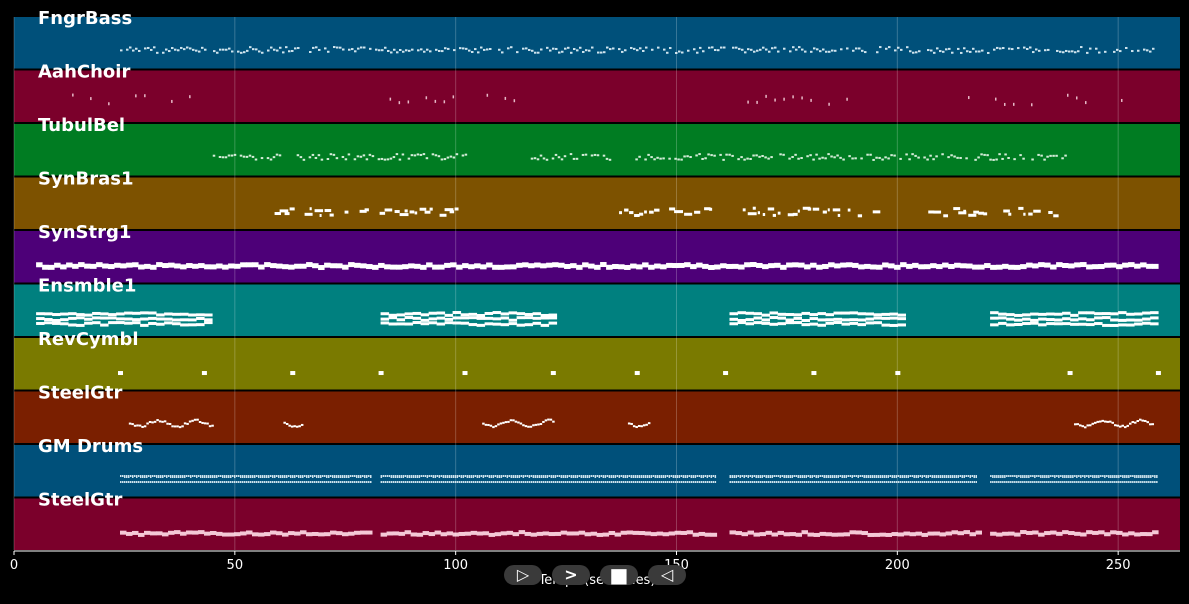  What do you see at coordinates (597, 364) in the screenshot?
I see `track-lane-background` at bounding box center [597, 364].